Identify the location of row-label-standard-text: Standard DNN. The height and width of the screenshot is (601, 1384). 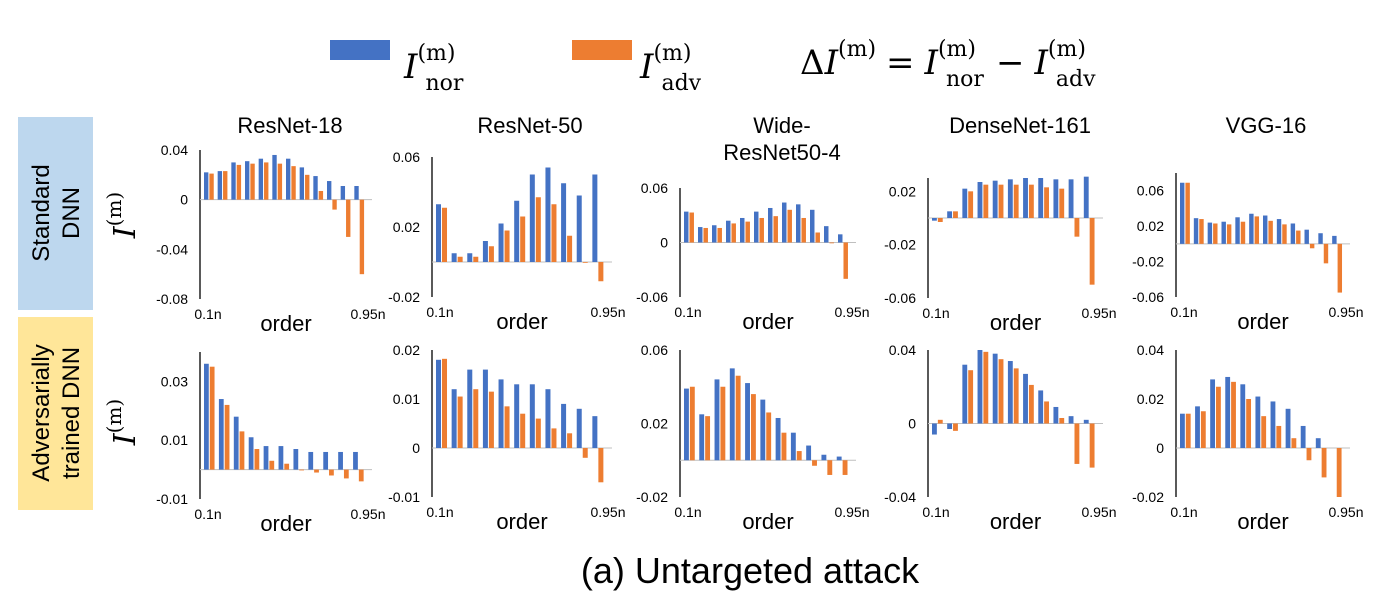
(56, 212).